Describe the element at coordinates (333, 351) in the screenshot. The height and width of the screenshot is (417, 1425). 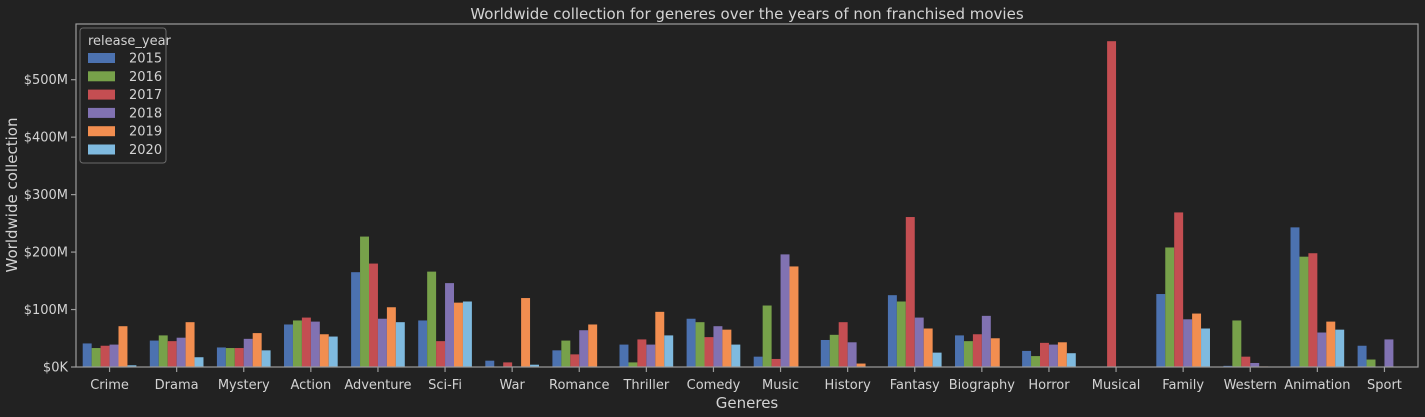
I see `bar-action-2020` at that location.